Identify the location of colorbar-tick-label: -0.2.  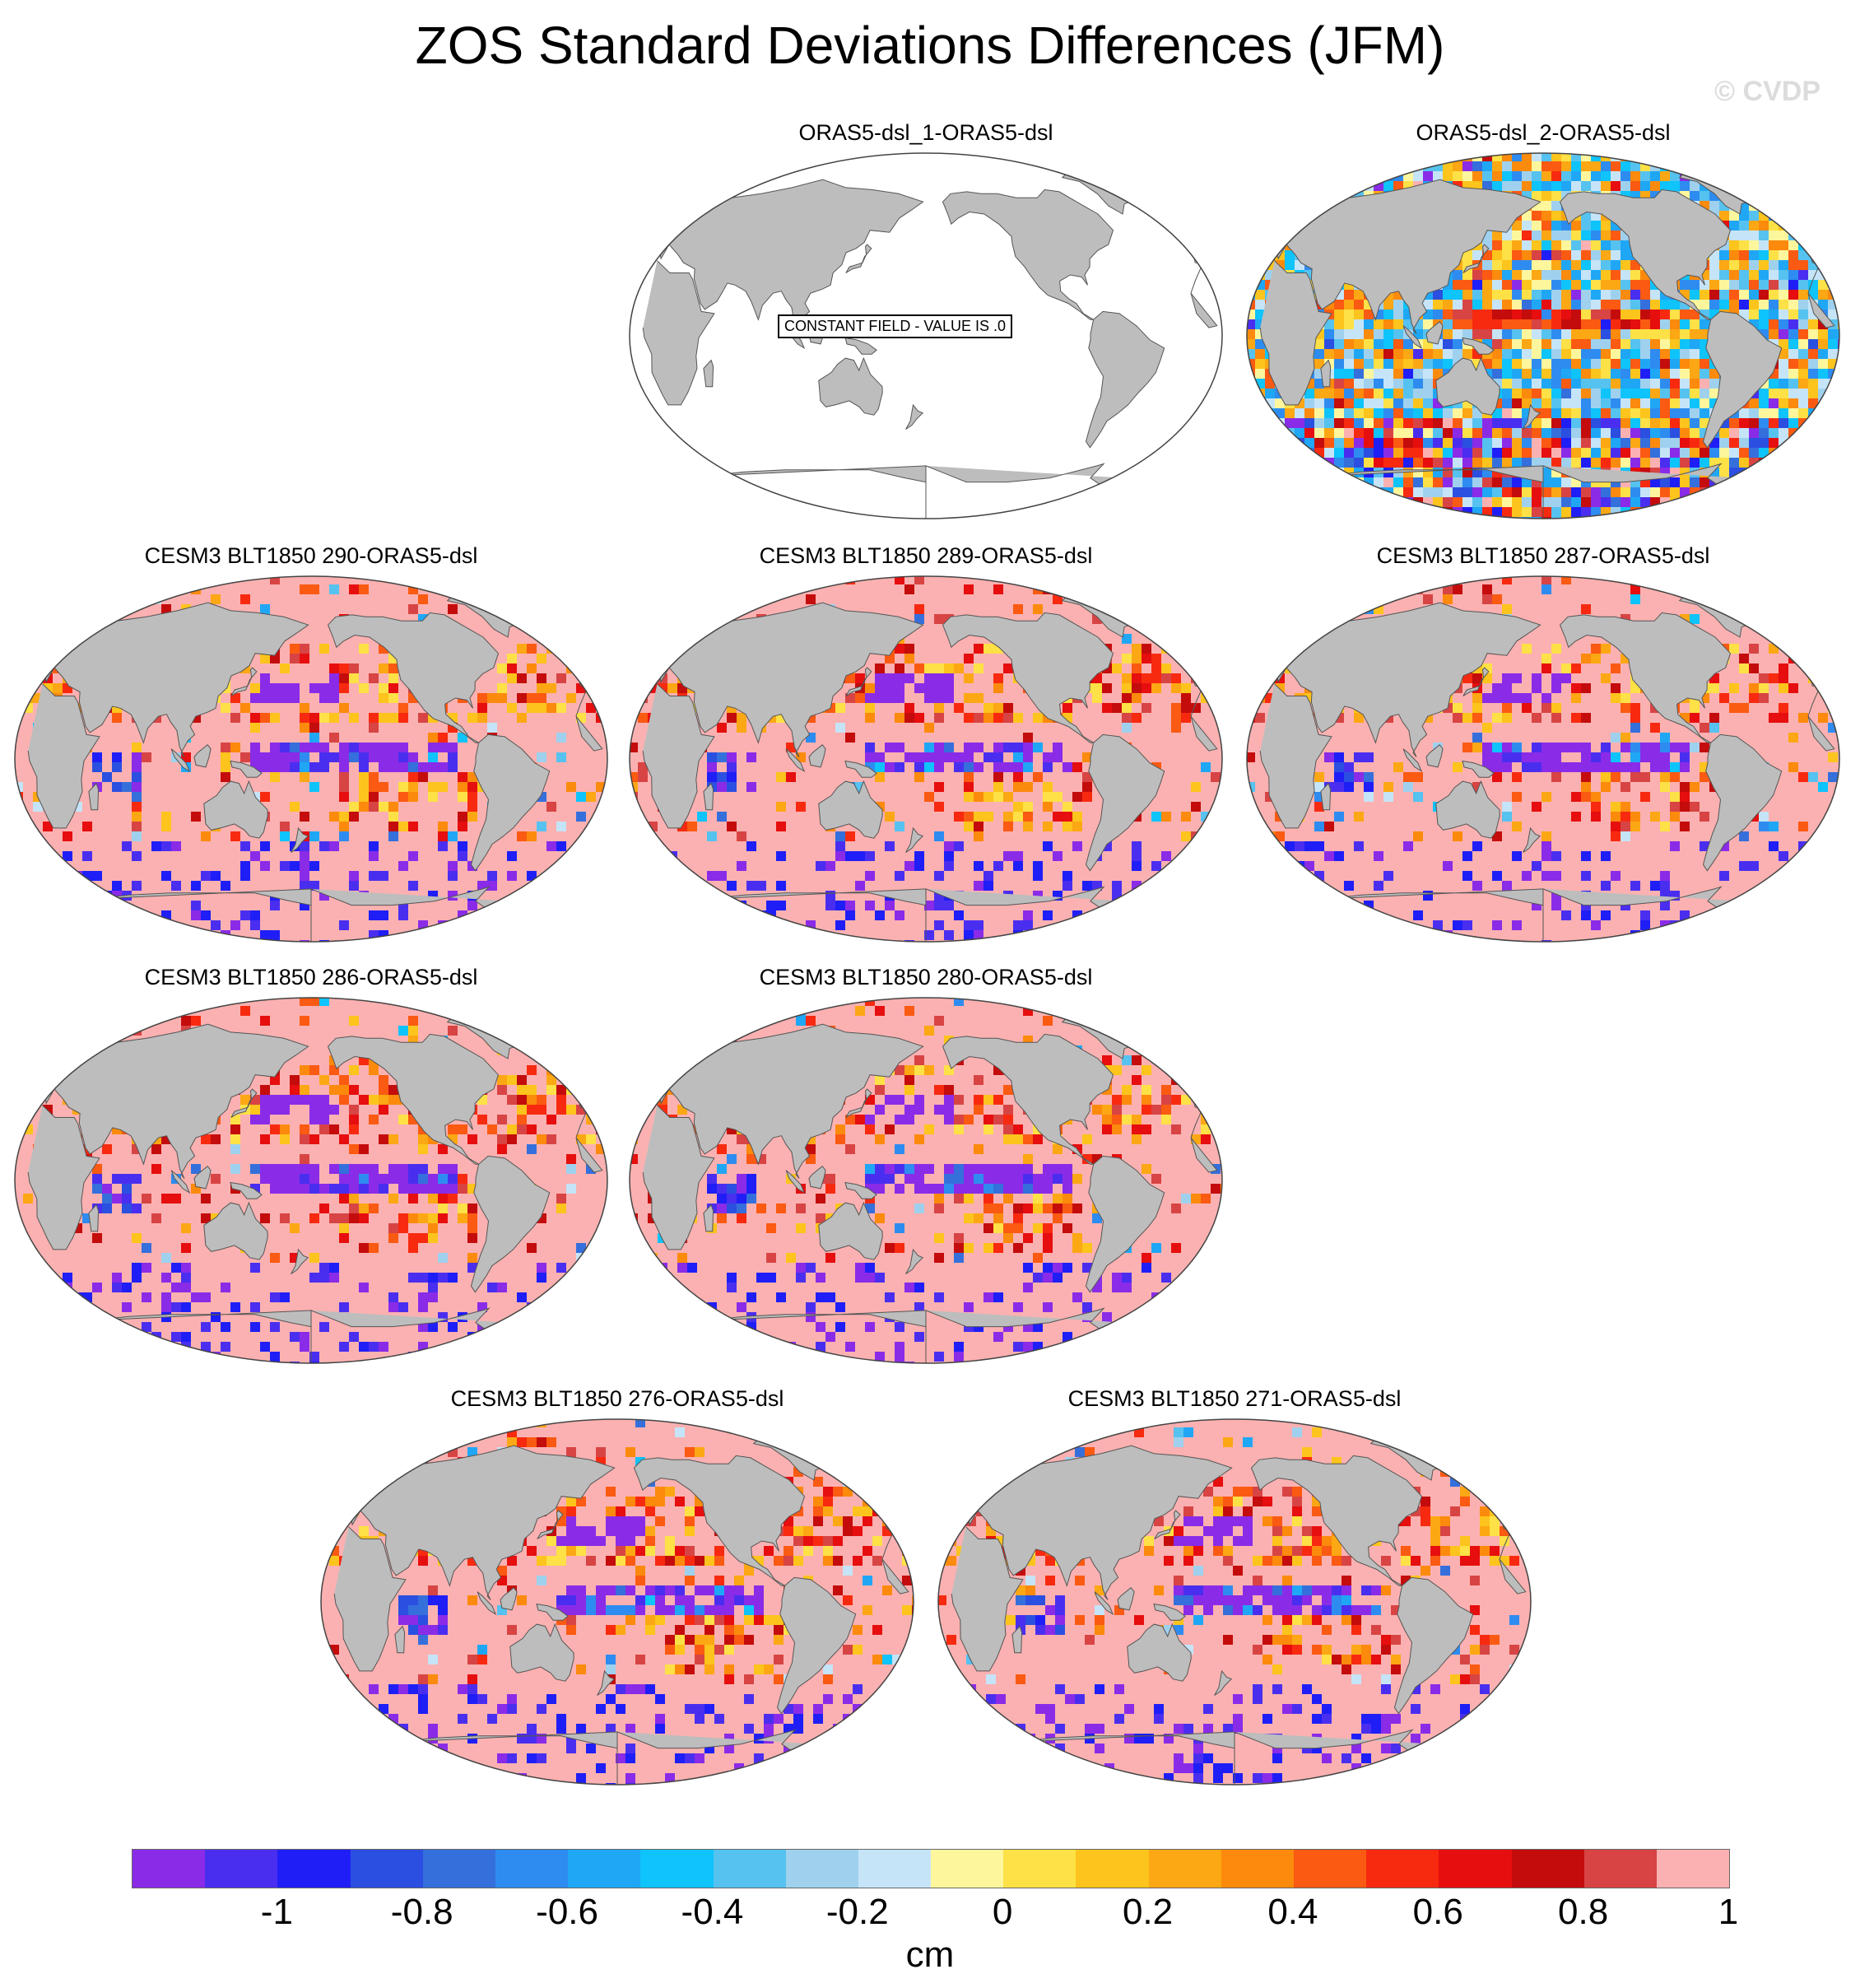
(857, 1912).